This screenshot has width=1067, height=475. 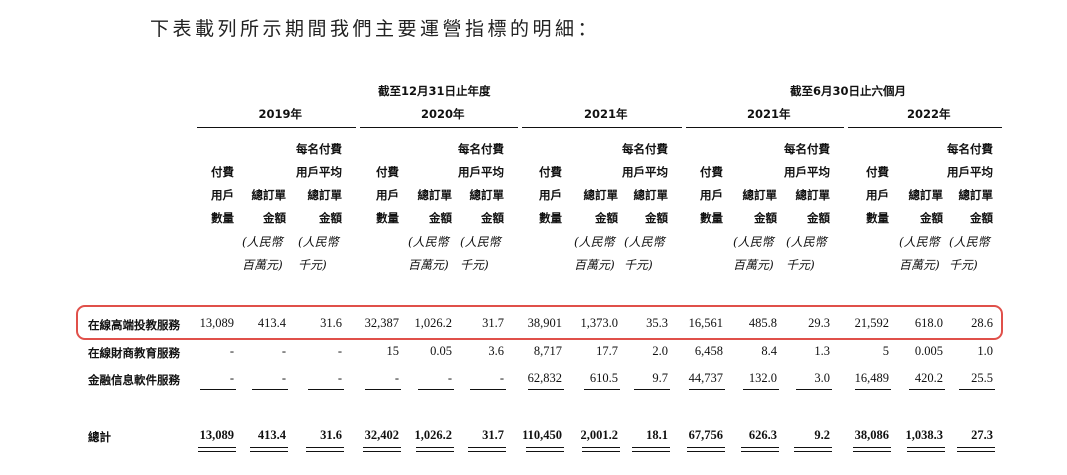 What do you see at coordinates (134, 325) in the screenshot?
I see `row-label: 在線高端投教服務` at bounding box center [134, 325].